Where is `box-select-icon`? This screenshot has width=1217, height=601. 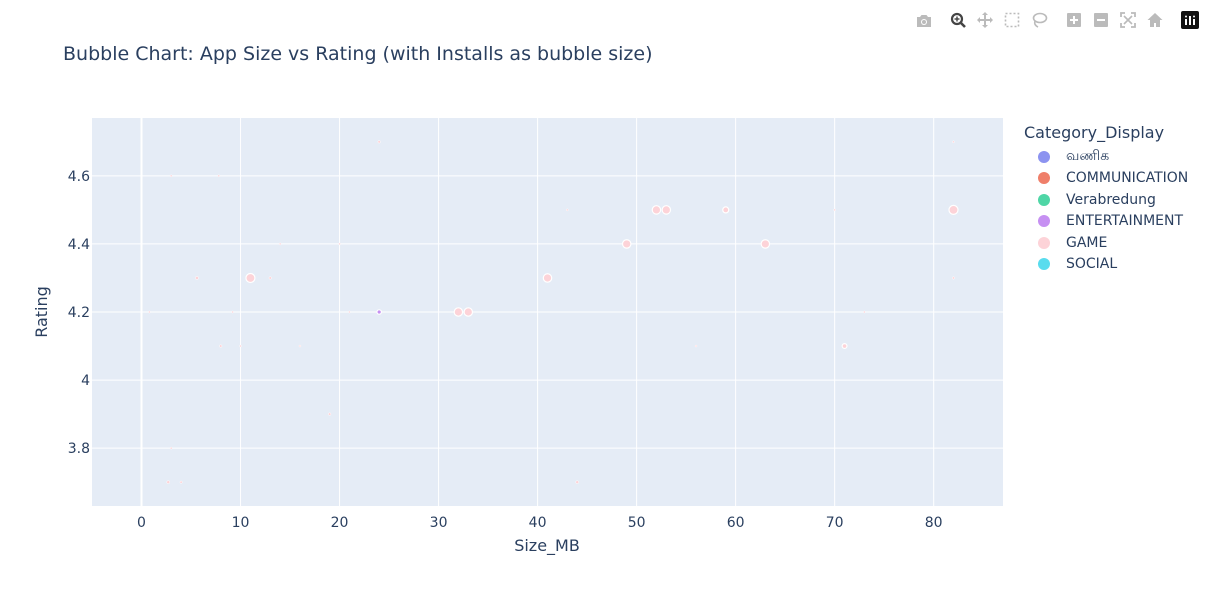
box-select-icon is located at coordinates (1011, 20).